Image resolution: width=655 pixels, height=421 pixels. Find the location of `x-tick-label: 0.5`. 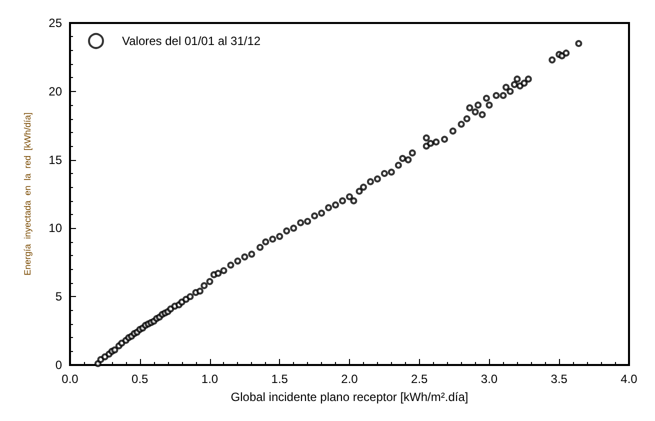

x-tick-label: 0.5 is located at coordinates (140, 379).